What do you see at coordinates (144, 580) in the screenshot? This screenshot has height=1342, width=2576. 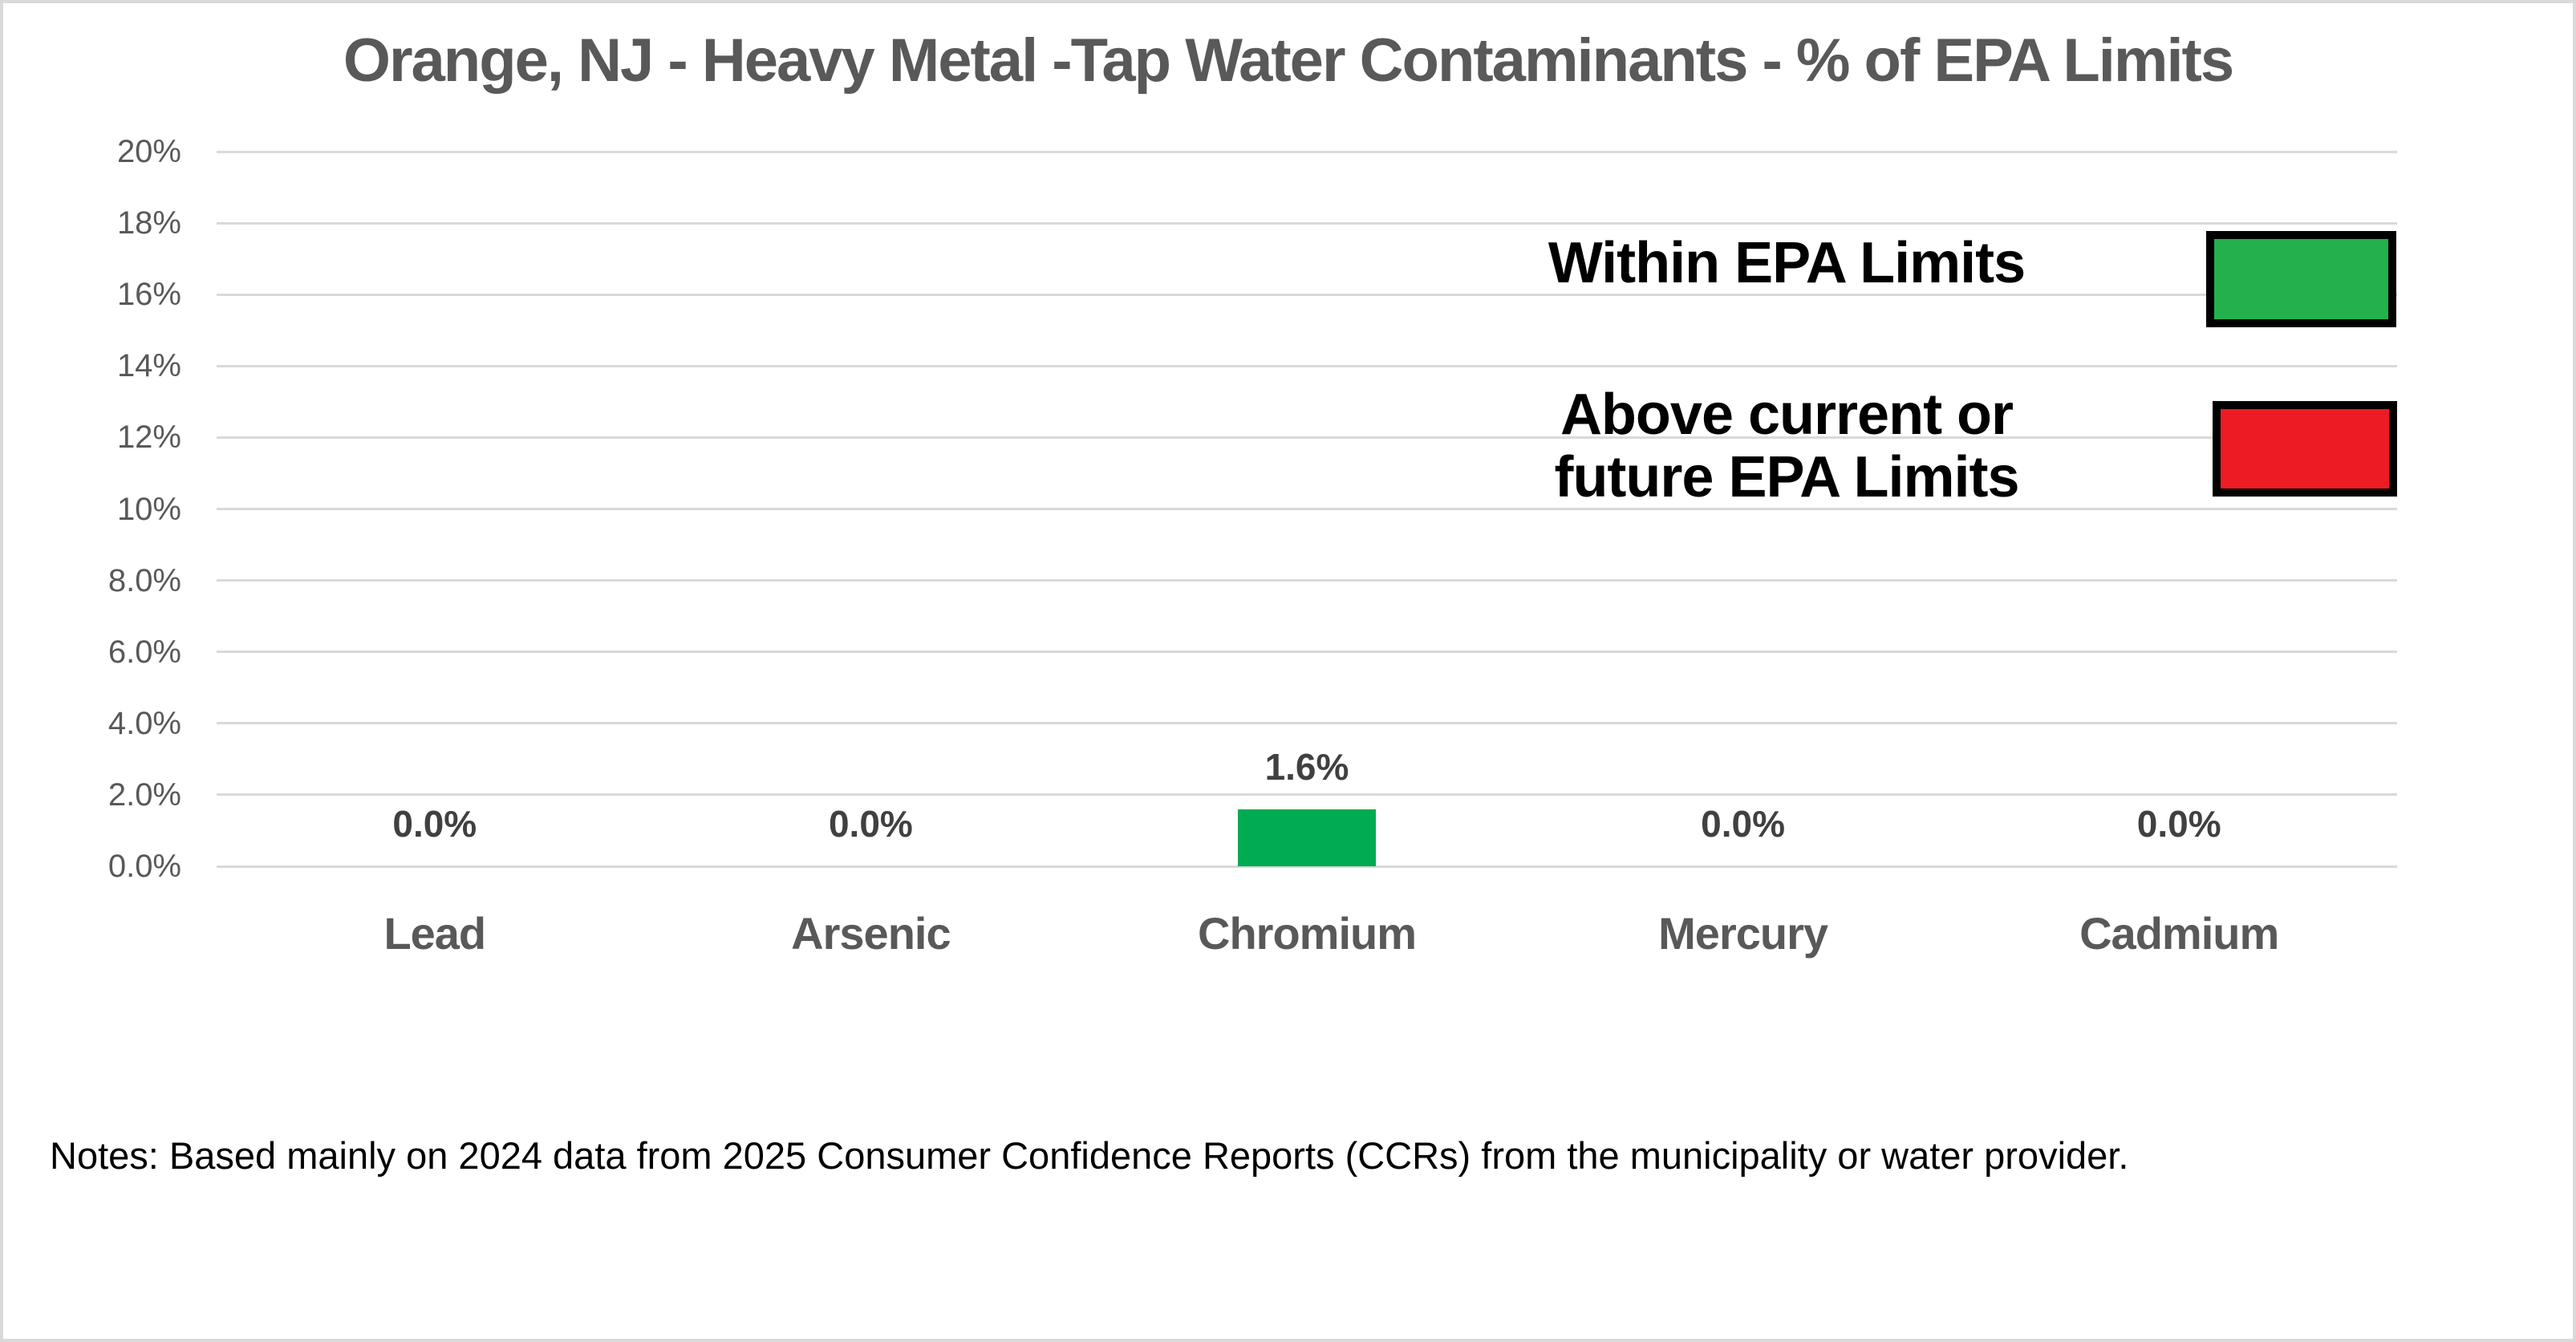 I see `y-axis-tick-label: 8.0%` at bounding box center [144, 580].